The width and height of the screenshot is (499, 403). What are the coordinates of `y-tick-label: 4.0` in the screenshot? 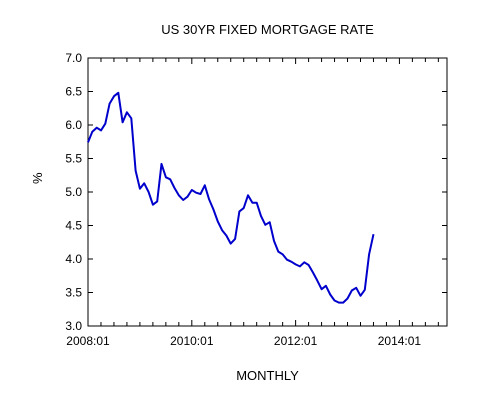 It's located at (73, 259).